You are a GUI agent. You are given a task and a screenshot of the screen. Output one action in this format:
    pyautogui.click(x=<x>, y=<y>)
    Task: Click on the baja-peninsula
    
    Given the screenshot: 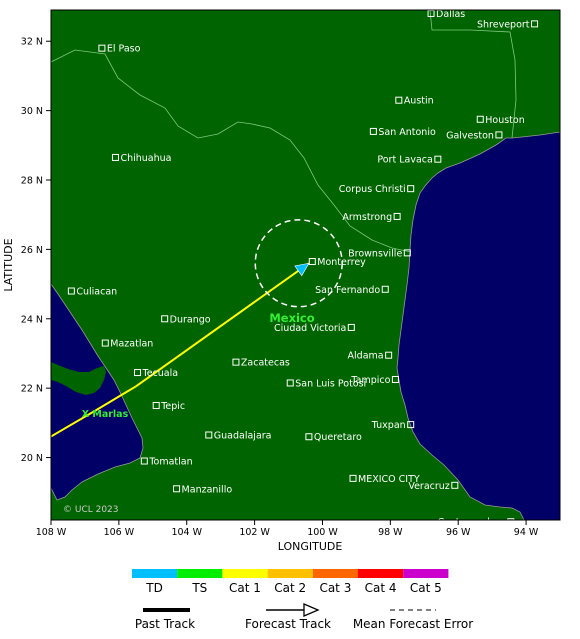 What is the action you would take?
    pyautogui.click(x=78, y=378)
    